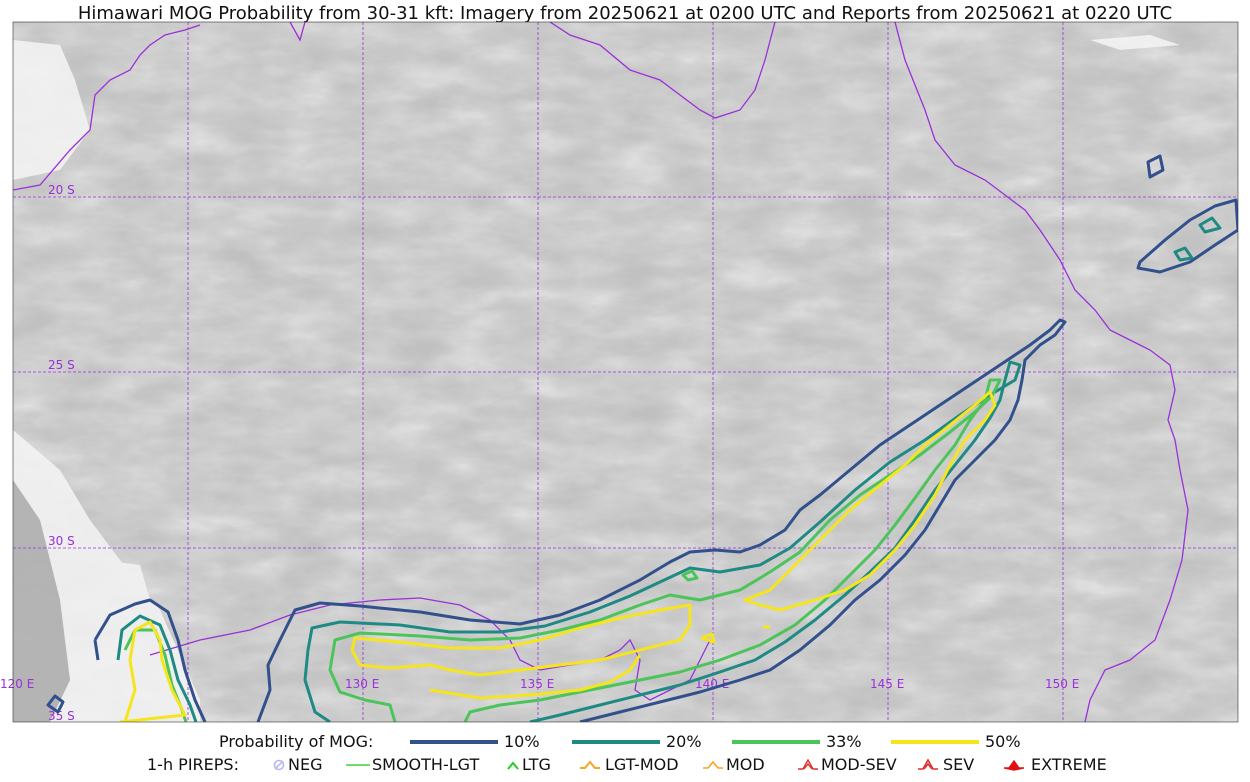 This screenshot has width=1250, height=782. I want to click on legend-label-lgt-mod: LGT-MOD, so click(642, 764).